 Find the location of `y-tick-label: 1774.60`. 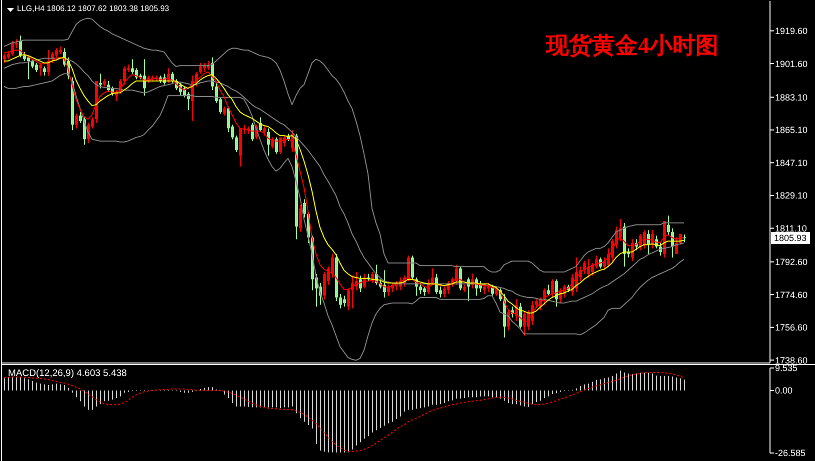

y-tick-label: 1774.60 is located at coordinates (791, 295).